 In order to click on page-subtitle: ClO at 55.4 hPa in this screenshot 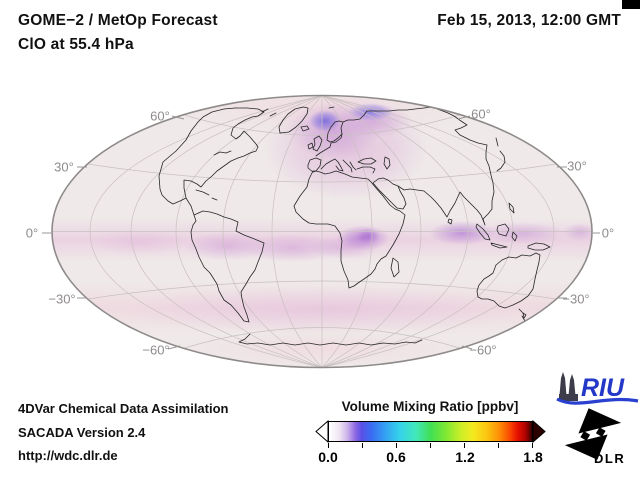, I will do `click(76, 44)`.